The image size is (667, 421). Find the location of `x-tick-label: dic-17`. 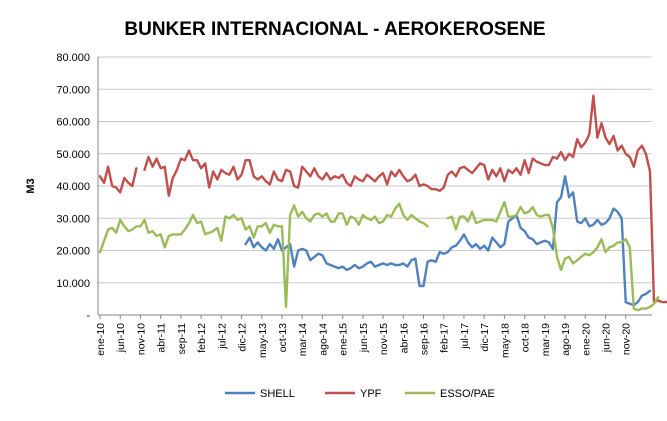

x-tick-label: dic-17 is located at coordinates (485, 337).